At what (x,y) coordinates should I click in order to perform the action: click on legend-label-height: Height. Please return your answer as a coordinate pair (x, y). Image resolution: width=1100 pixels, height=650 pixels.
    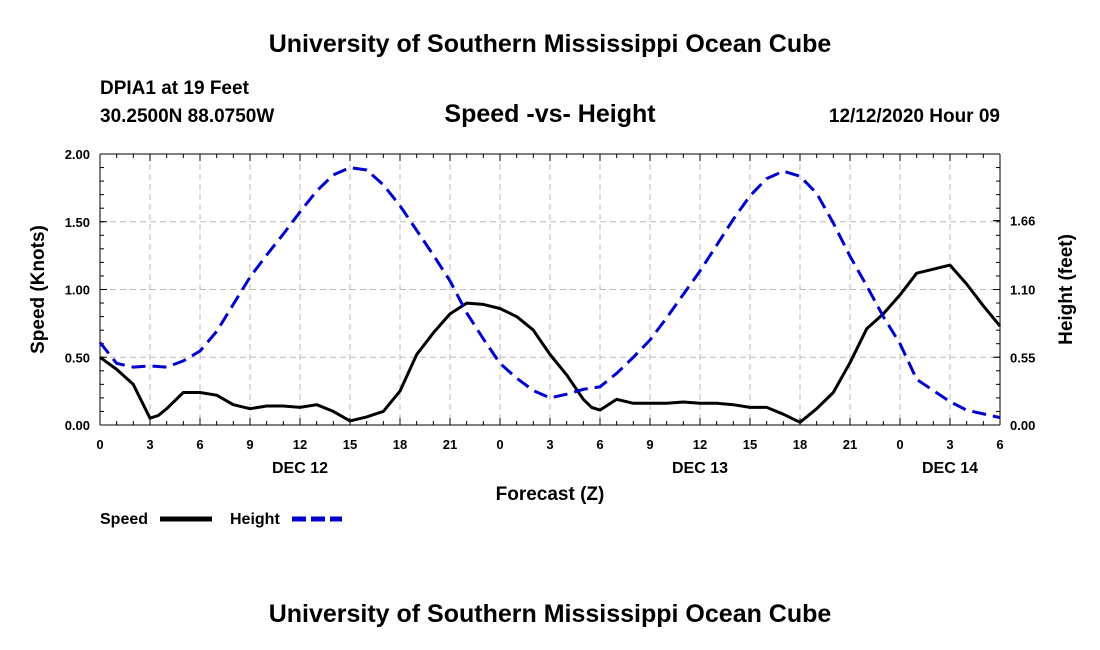
    Looking at the image, I should click on (255, 519).